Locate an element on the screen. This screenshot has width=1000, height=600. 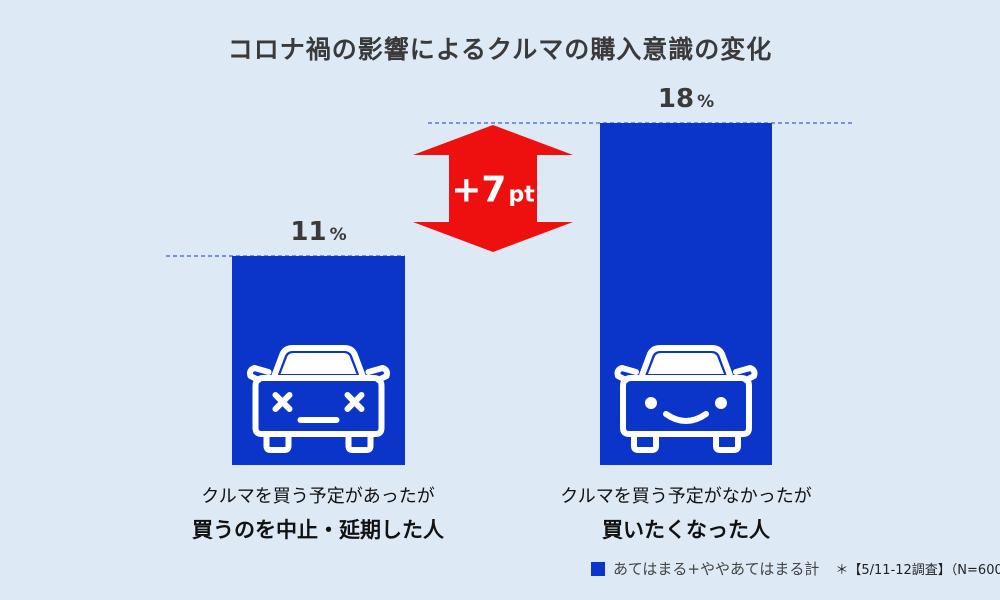
difference-label: +7pt is located at coordinates (493, 190).